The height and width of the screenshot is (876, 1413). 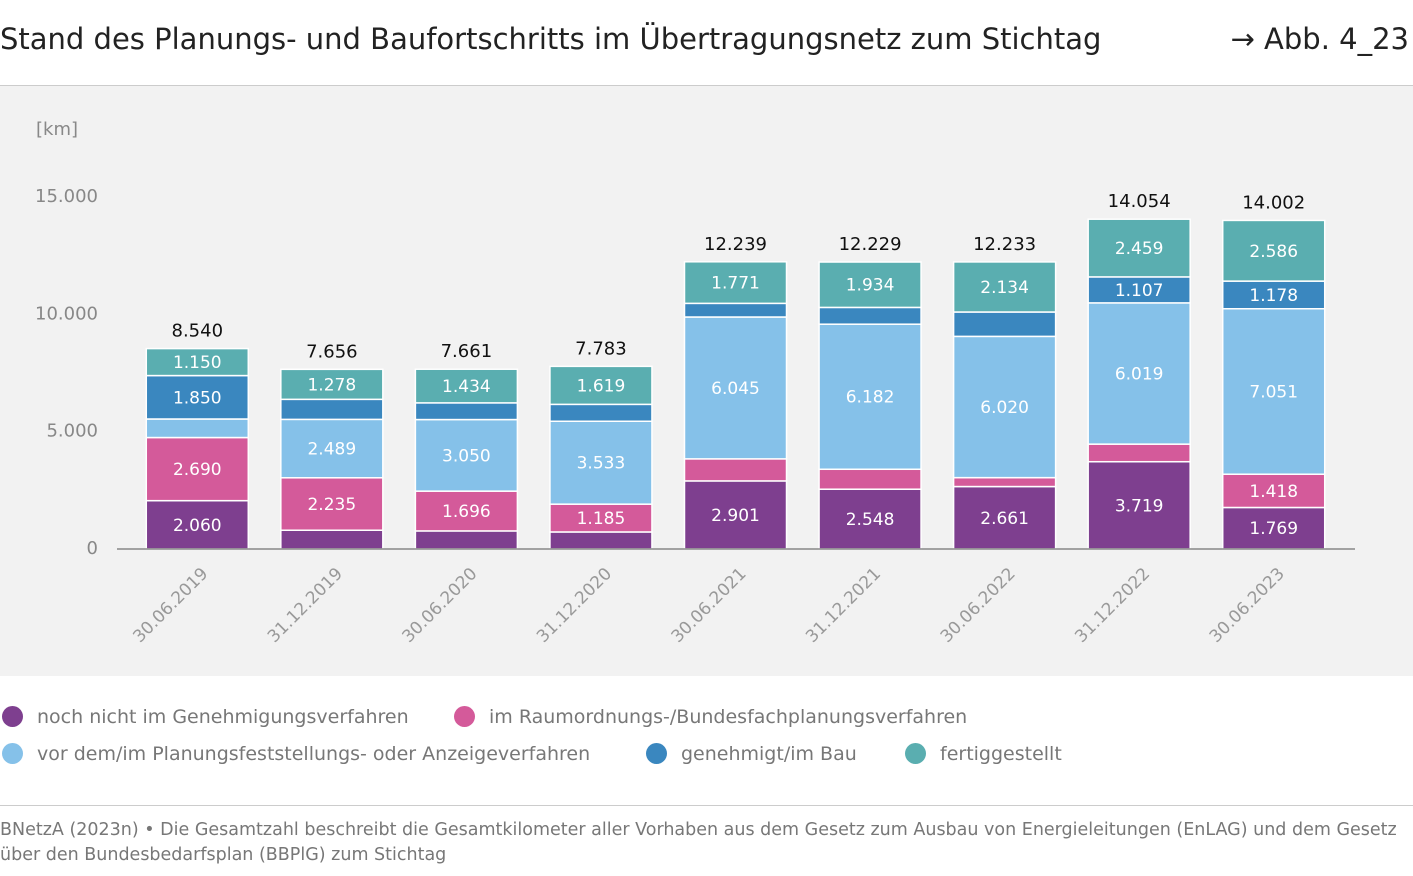 I want to click on data-label: 6.020, so click(x=1004, y=408).